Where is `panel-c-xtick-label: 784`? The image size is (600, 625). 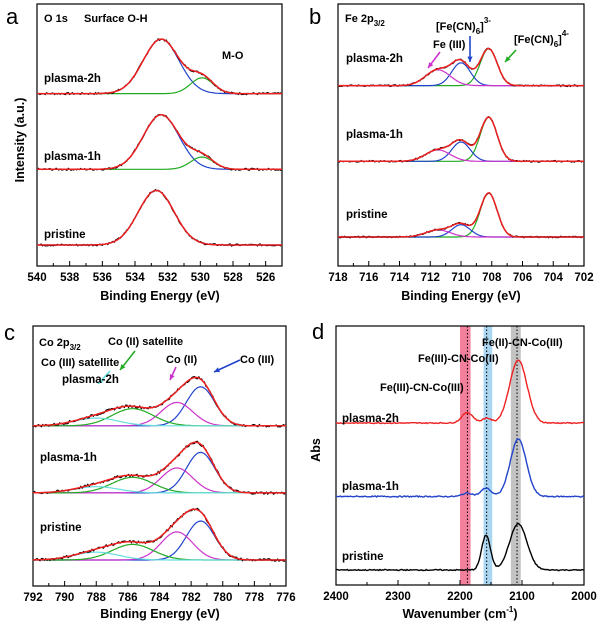
panel-c-xtick-label: 784 is located at coordinates (160, 598).